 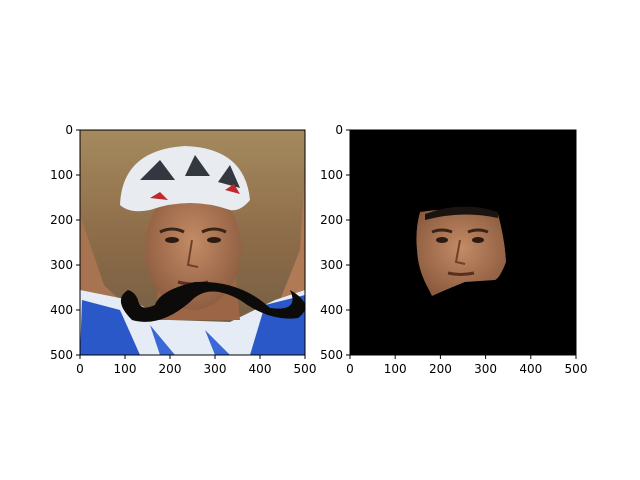 What do you see at coordinates (213, 301) in the screenshot?
I see `mustache-overlay` at bounding box center [213, 301].